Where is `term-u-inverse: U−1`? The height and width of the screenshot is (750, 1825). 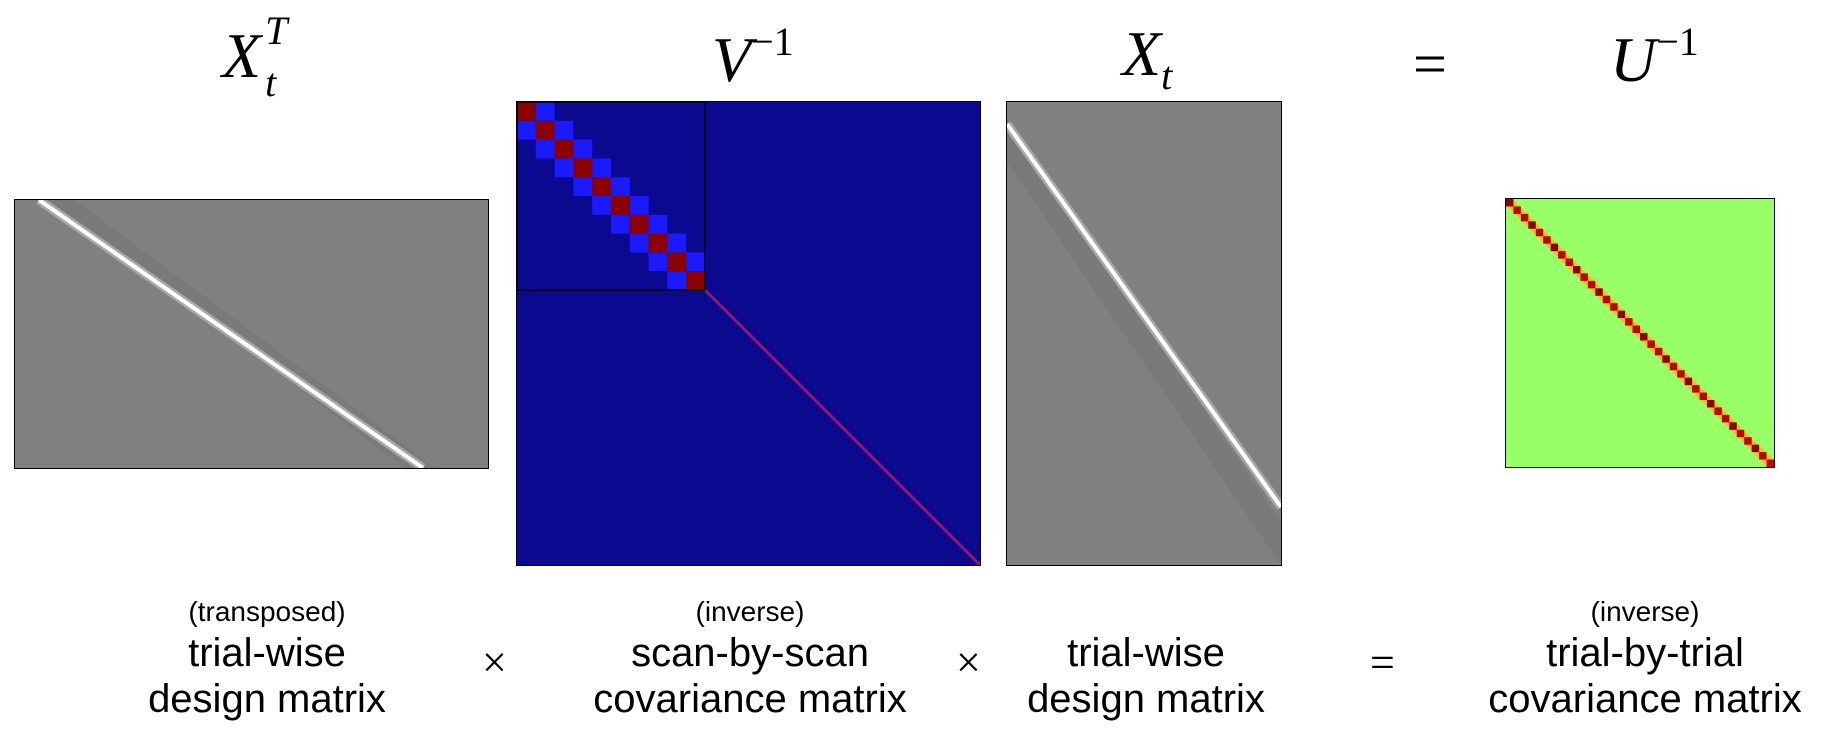 term-u-inverse: U−1 is located at coordinates (1654, 57).